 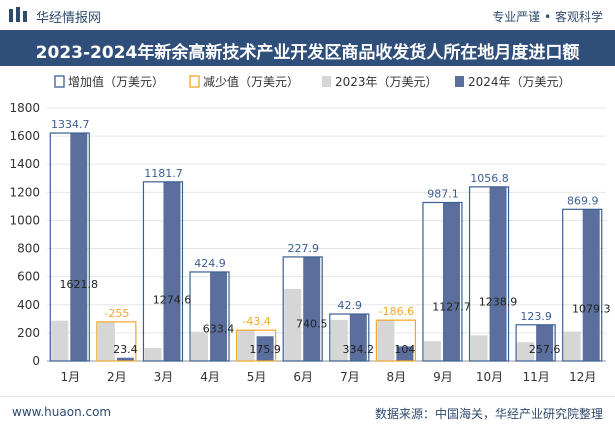 I want to click on change-label: -255, so click(x=116, y=313).